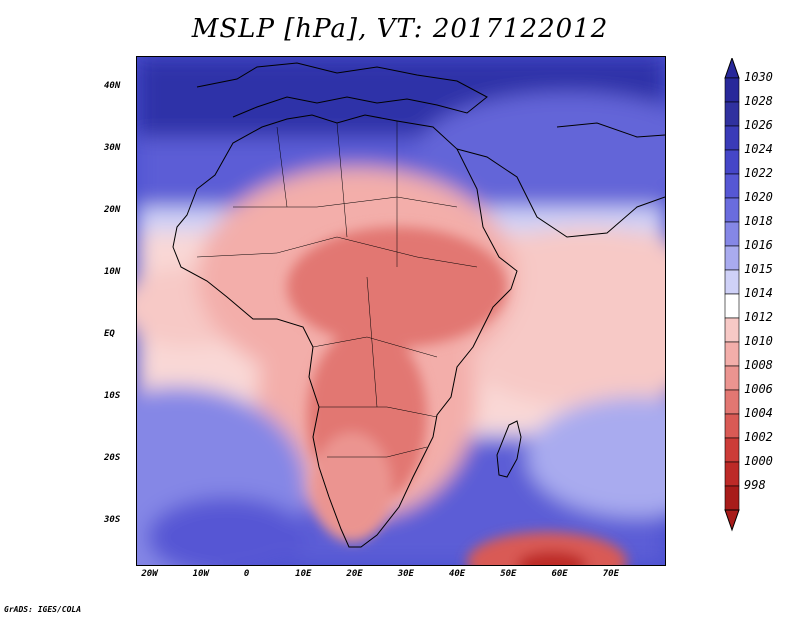  I want to click on colorbar-max-arrow, so click(732, 68).